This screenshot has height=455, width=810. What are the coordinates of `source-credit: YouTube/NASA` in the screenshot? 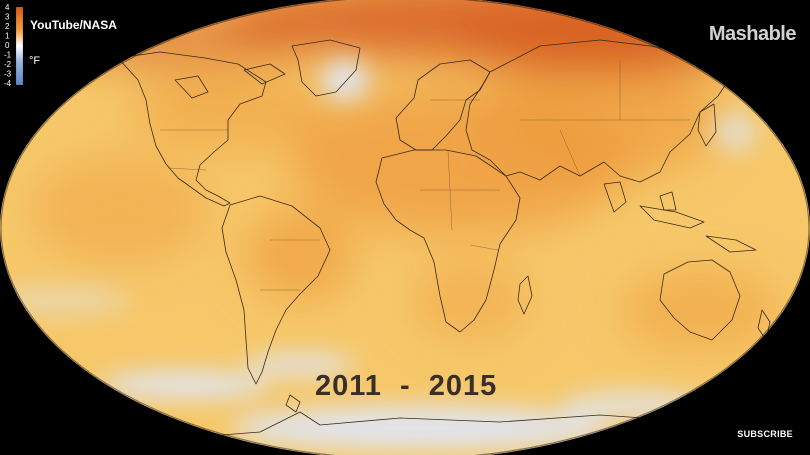 It's located at (73, 25).